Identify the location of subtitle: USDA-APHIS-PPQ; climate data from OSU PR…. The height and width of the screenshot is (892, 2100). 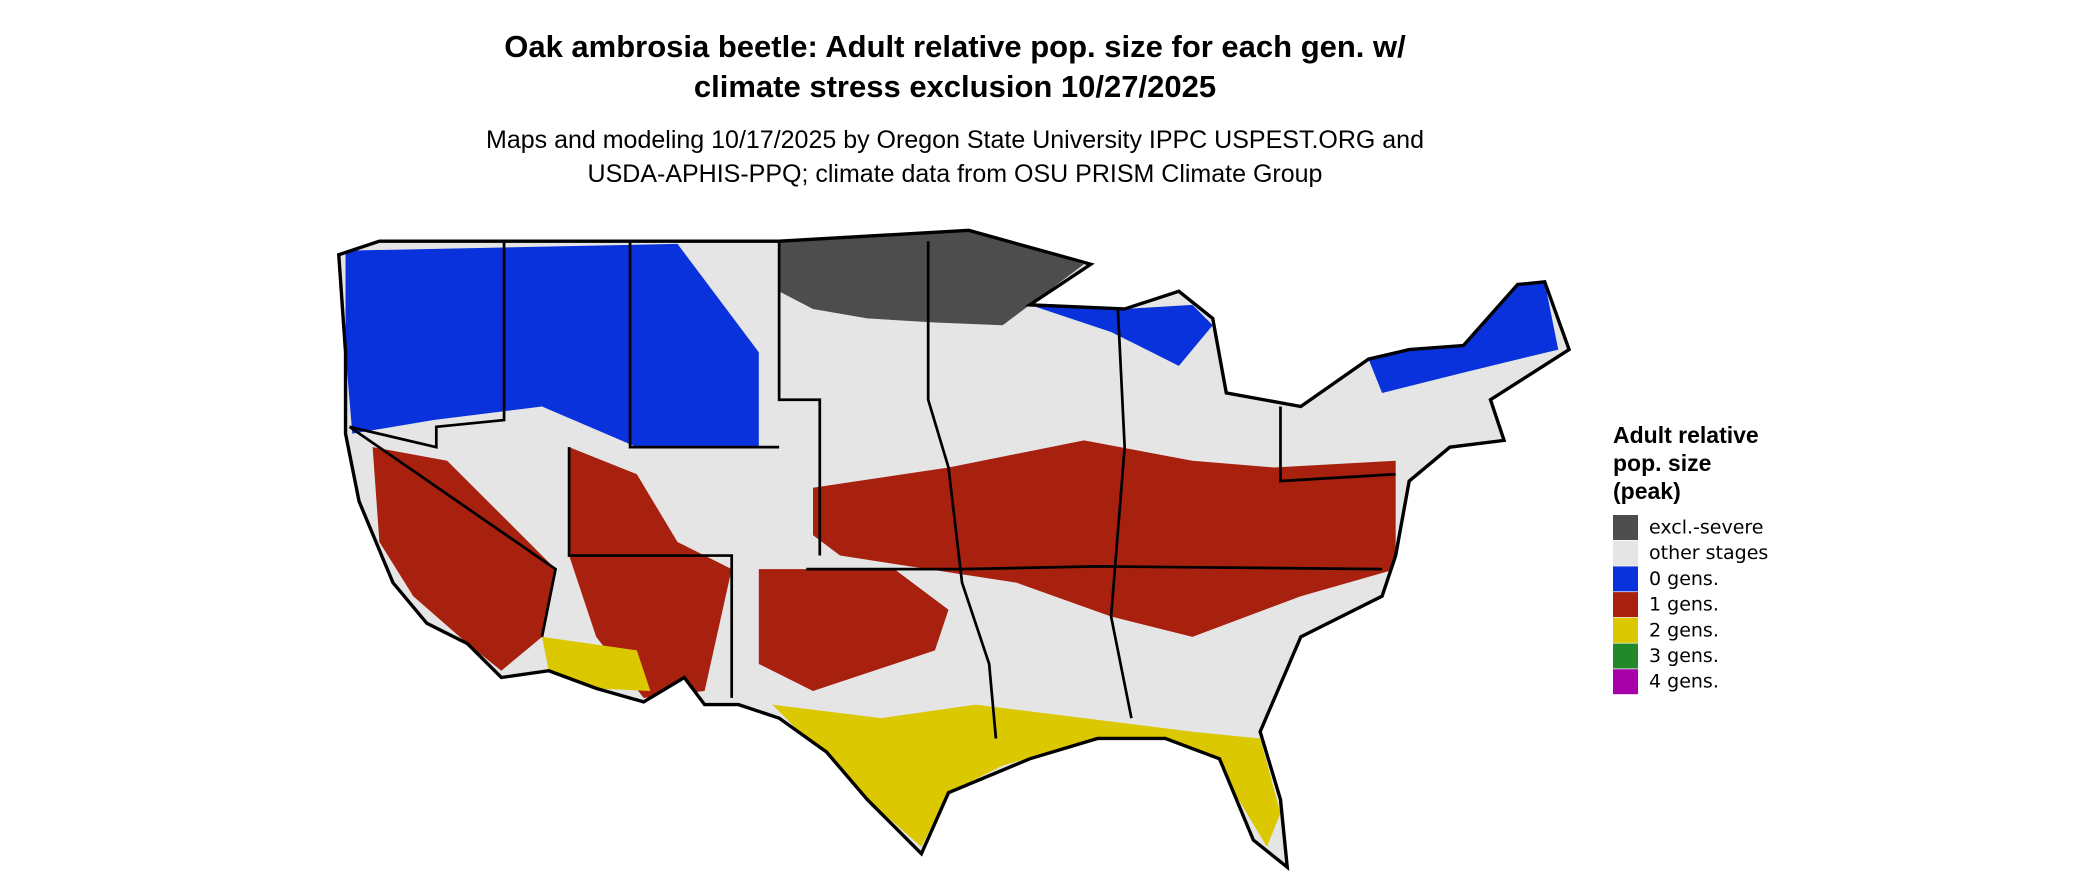
(955, 174).